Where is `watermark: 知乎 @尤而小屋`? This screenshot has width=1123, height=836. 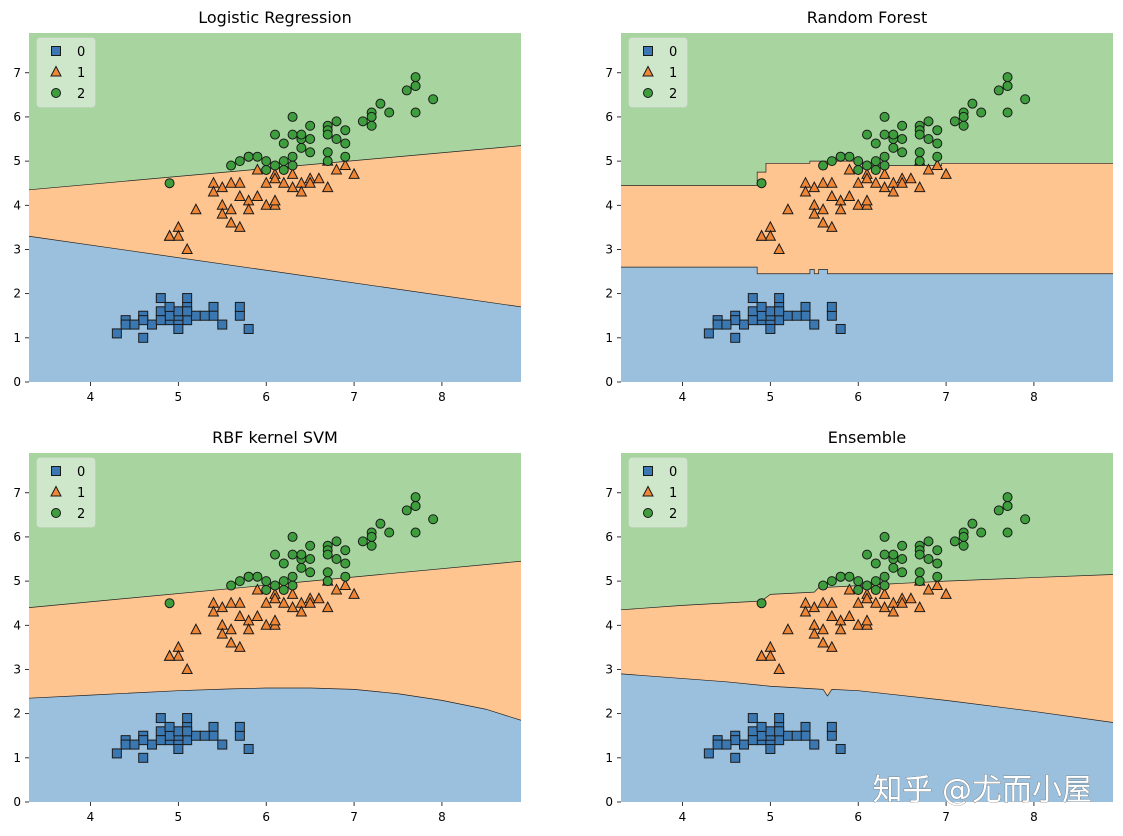 watermark: 知乎 @尤而小屋 is located at coordinates (982, 790).